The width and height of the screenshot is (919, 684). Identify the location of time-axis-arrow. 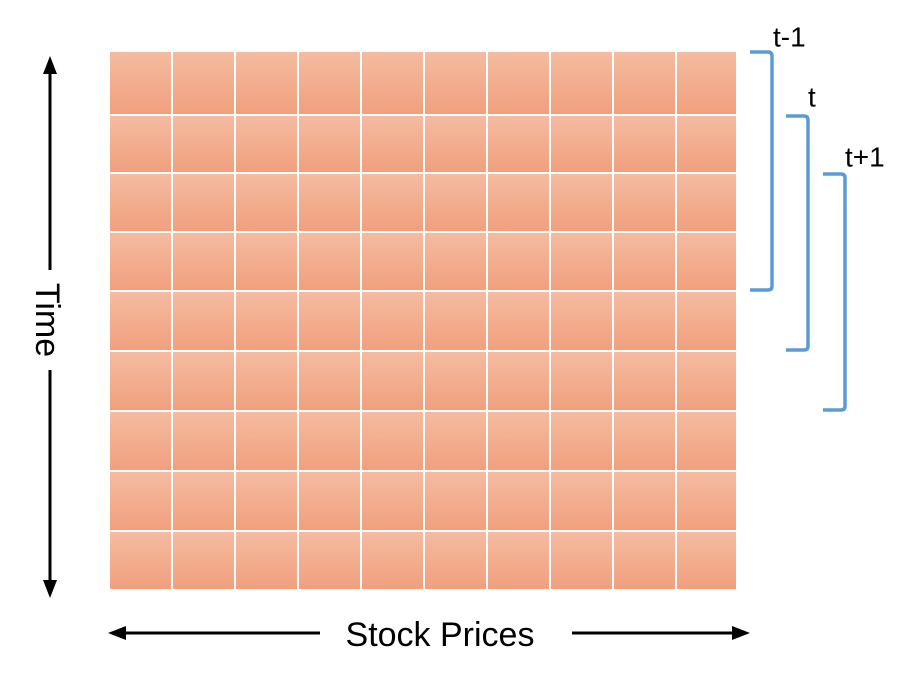
(50, 327).